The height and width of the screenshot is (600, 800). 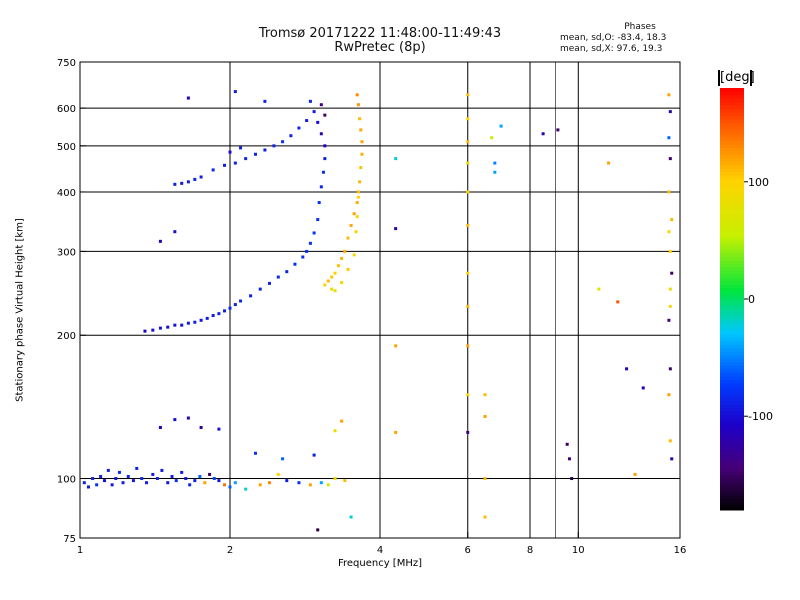 I want to click on y-tick-label: 500, so click(x=66, y=147).